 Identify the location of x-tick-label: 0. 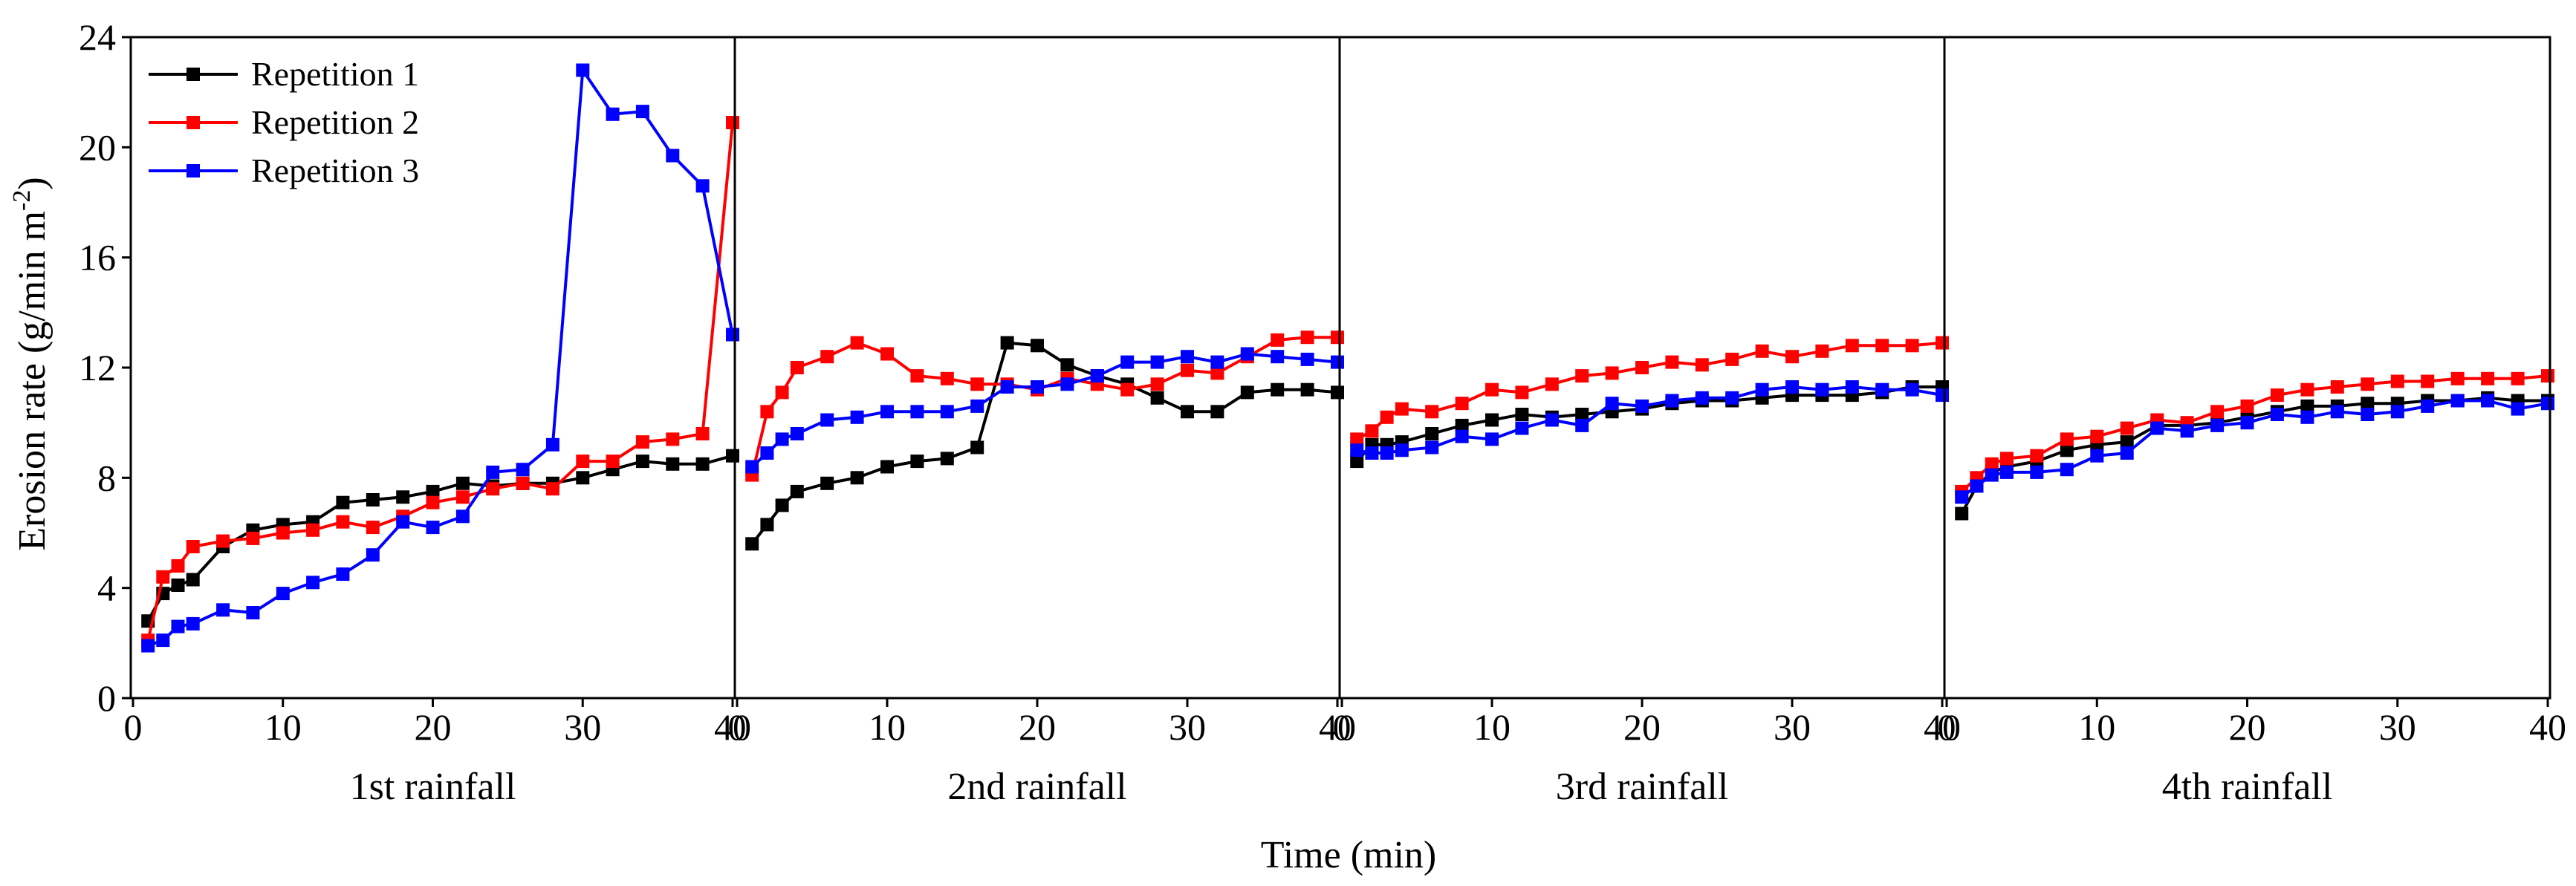
(737, 727).